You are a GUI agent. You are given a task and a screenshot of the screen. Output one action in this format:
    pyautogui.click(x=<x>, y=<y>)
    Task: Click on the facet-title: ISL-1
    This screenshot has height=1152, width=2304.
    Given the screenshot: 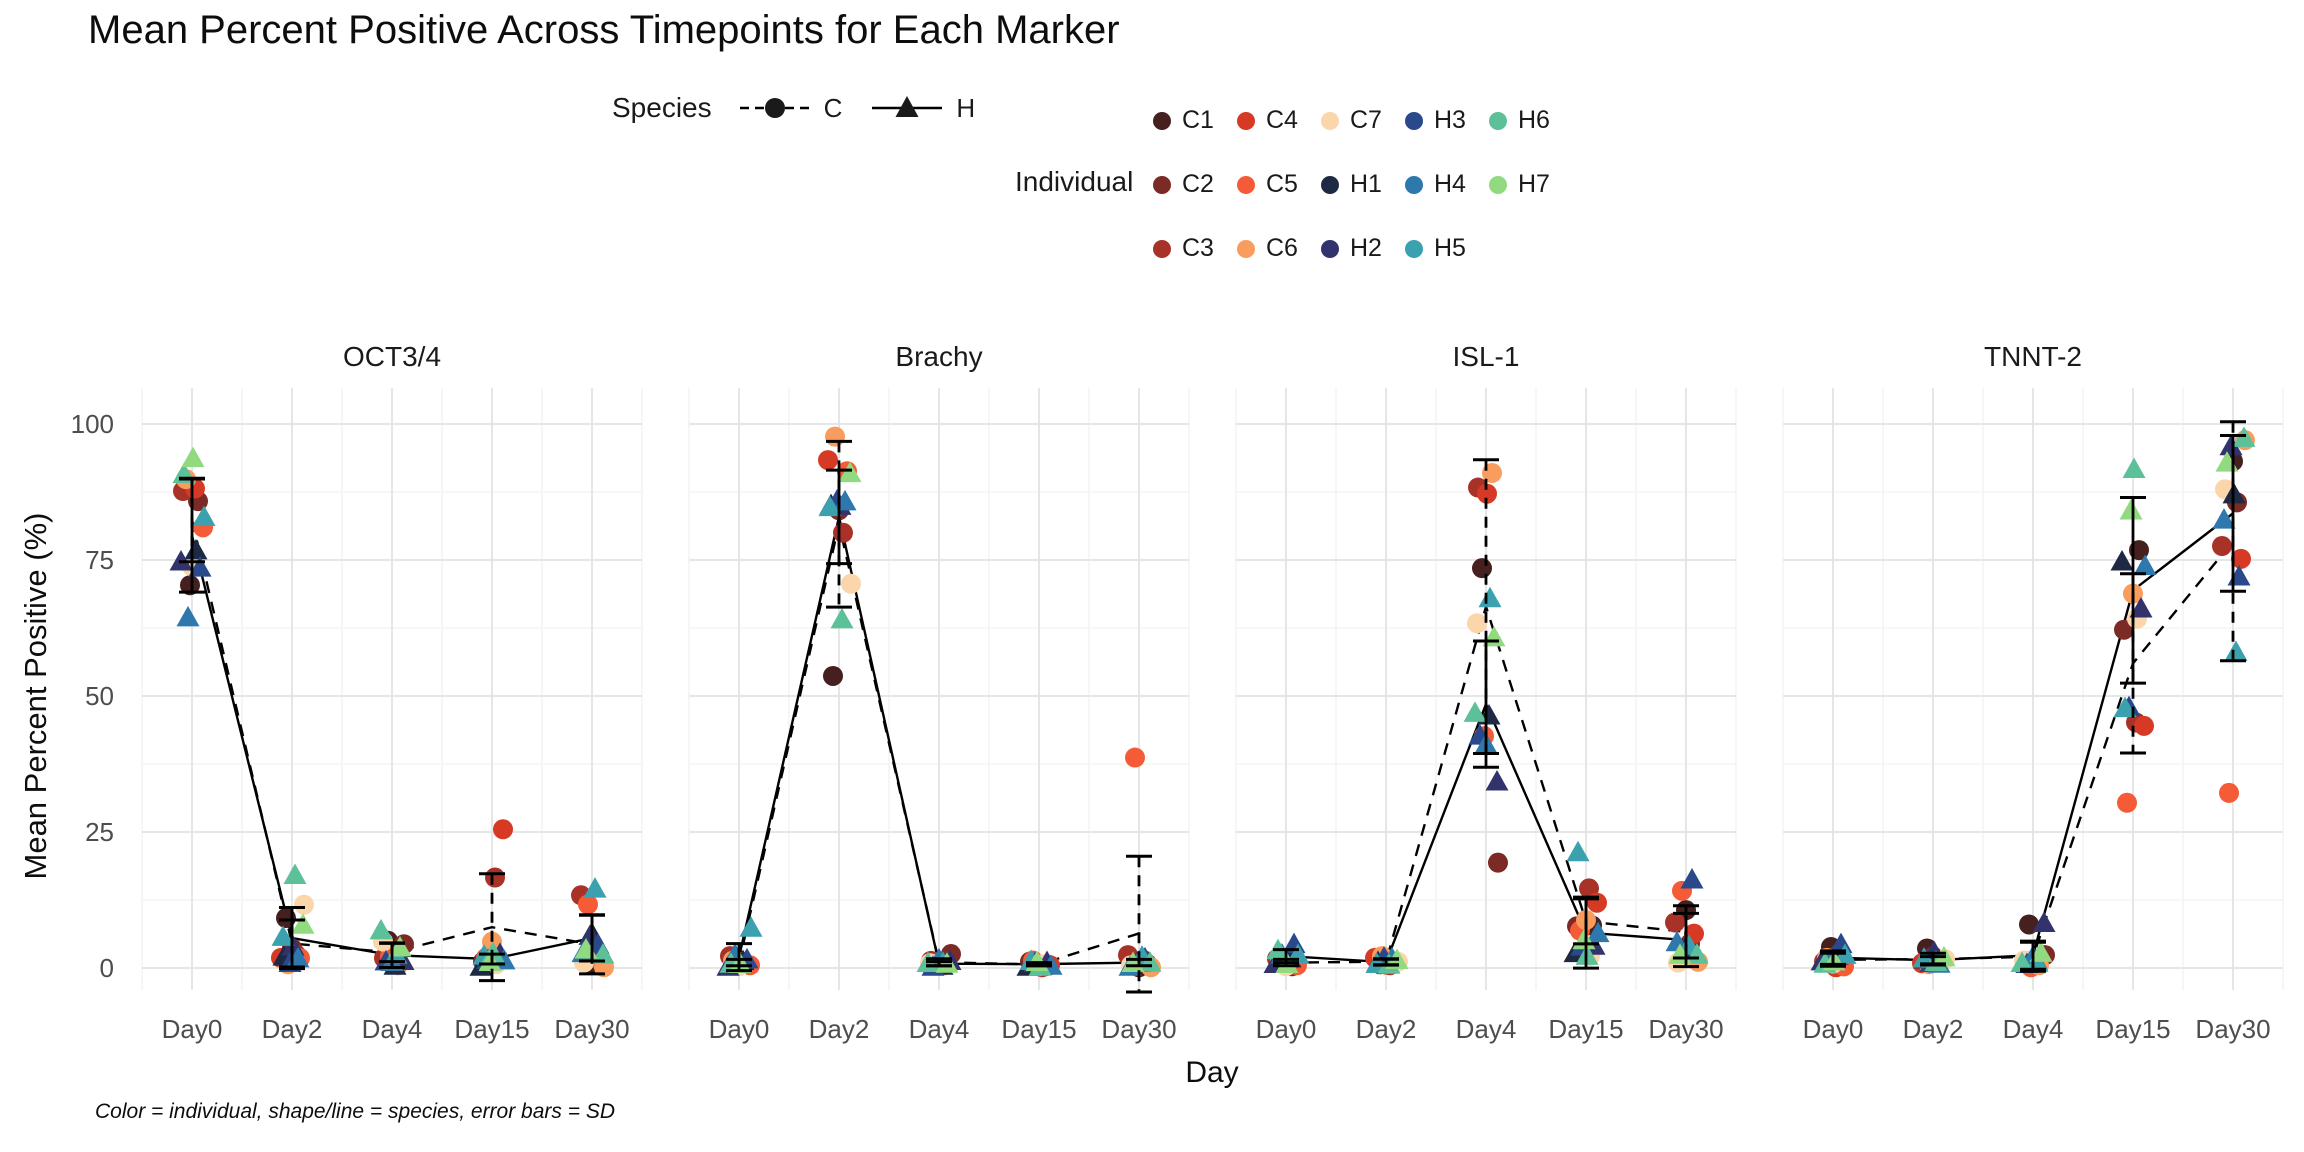 What is the action you would take?
    pyautogui.click(x=1486, y=356)
    